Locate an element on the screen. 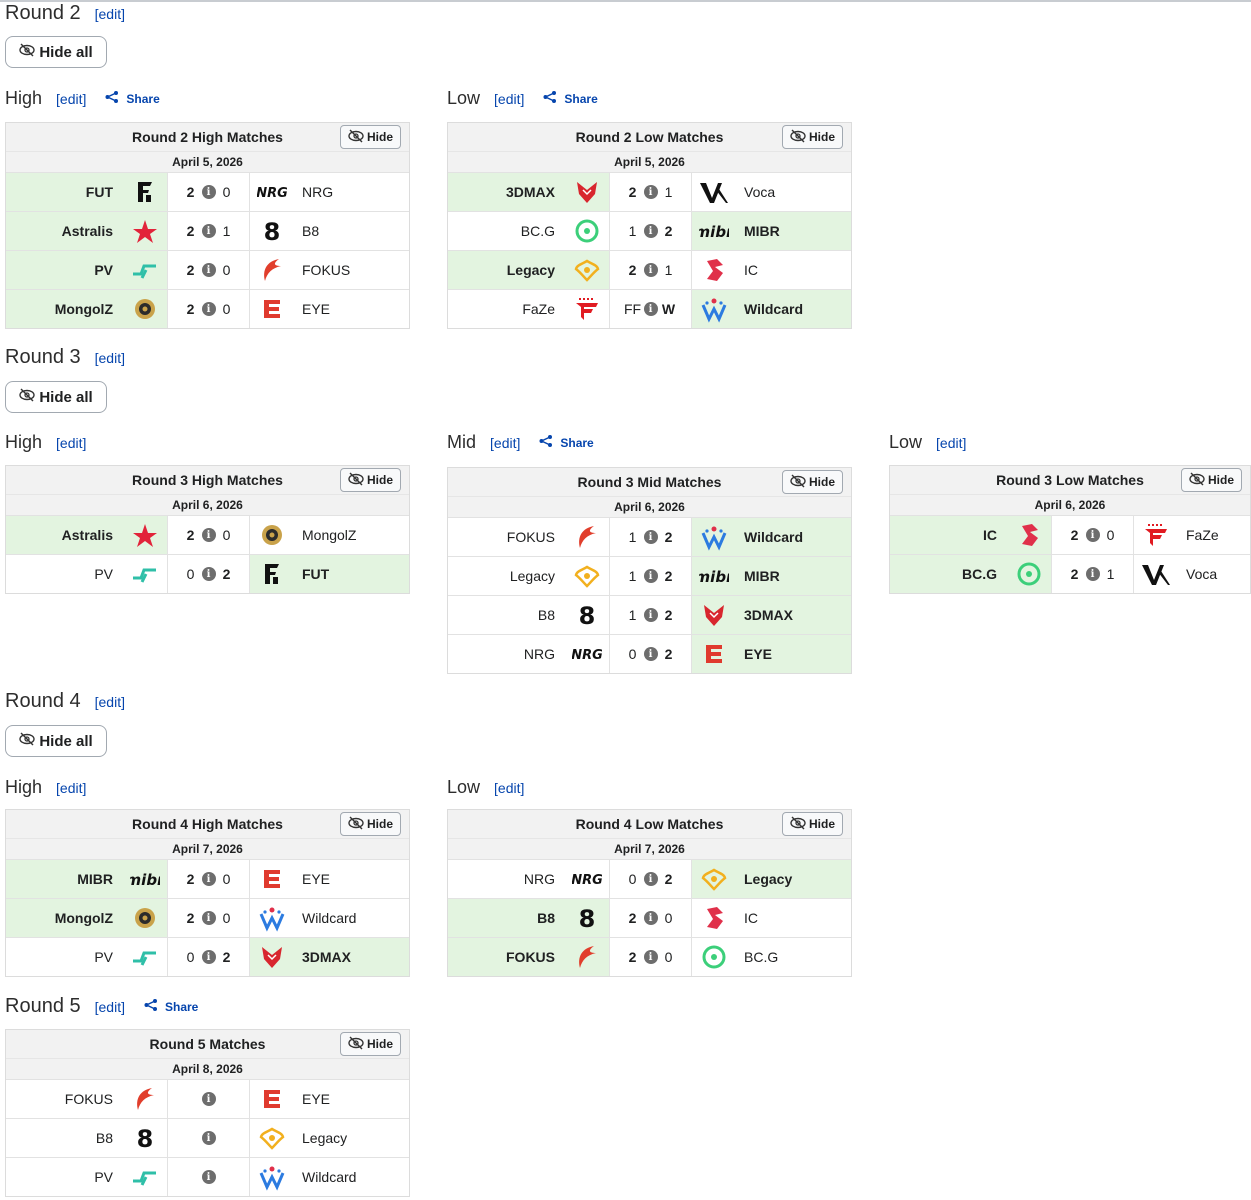 This screenshot has height=1200, width=1251. match-row: FaZe FF i W Wildcard is located at coordinates (649, 308).